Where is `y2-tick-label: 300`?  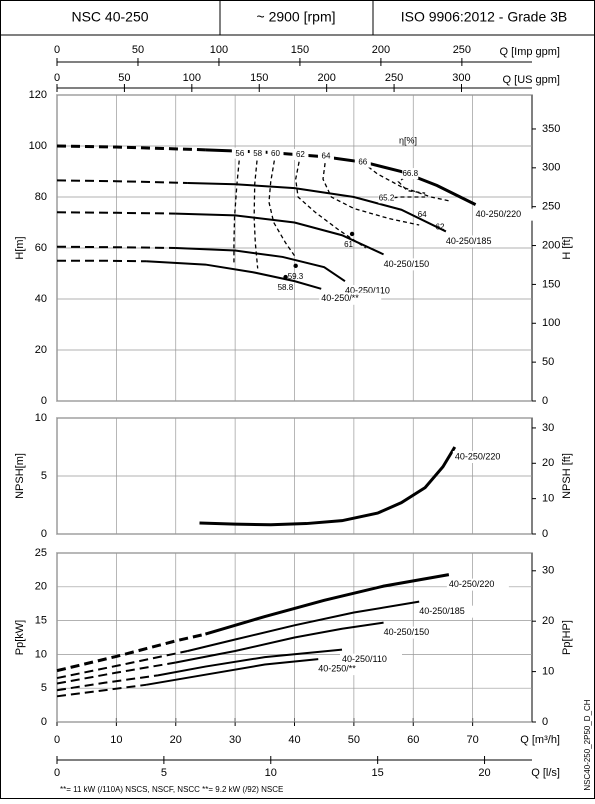 y2-tick-label: 300 is located at coordinates (551, 168).